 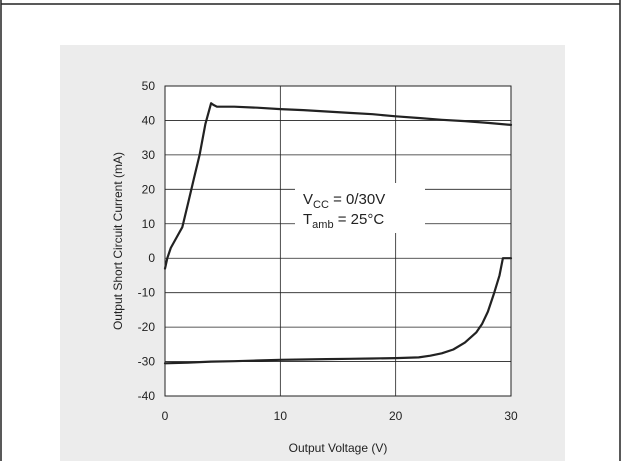 What do you see at coordinates (165, 416) in the screenshot?
I see `x-tick-label: 0` at bounding box center [165, 416].